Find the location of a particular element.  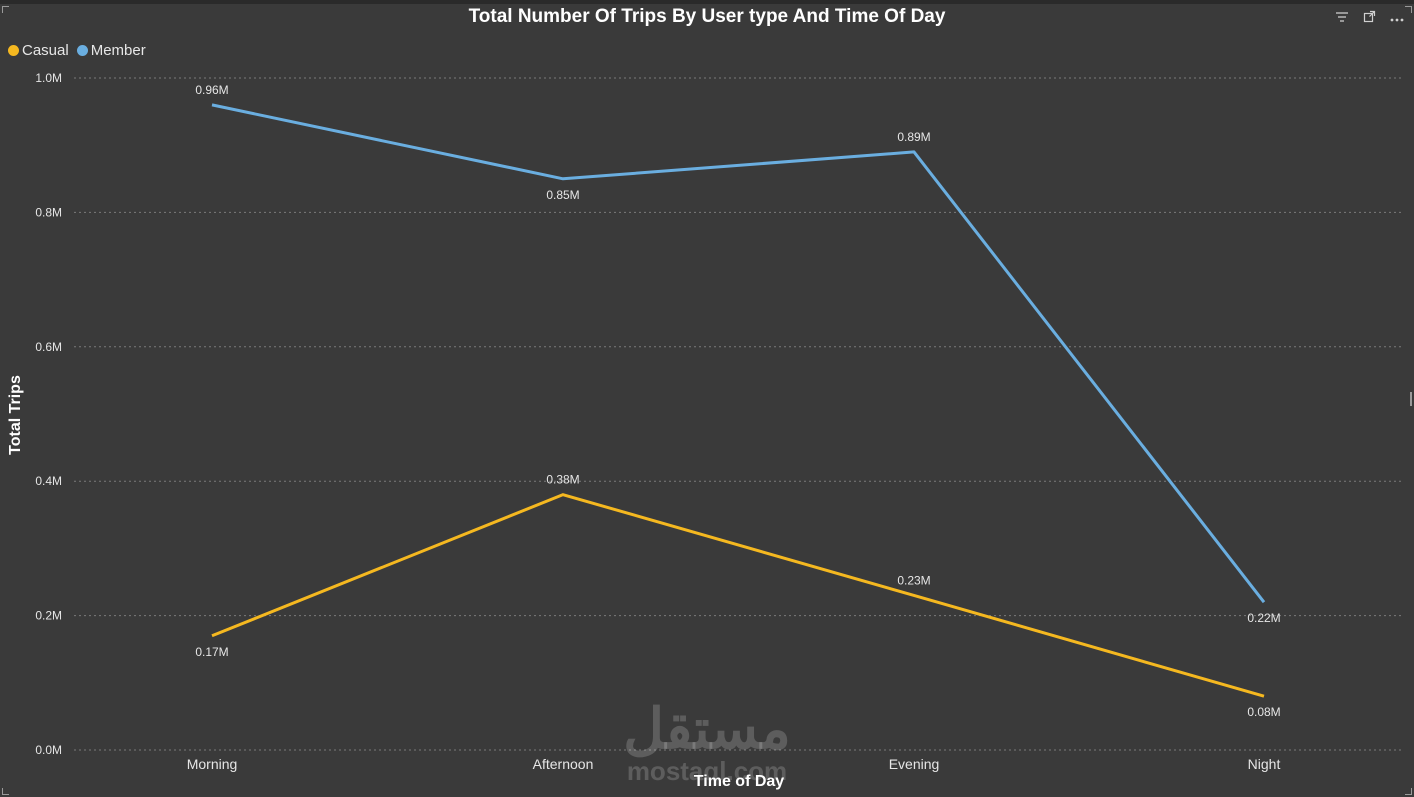

x-axis-title: Time of Day is located at coordinates (739, 781).